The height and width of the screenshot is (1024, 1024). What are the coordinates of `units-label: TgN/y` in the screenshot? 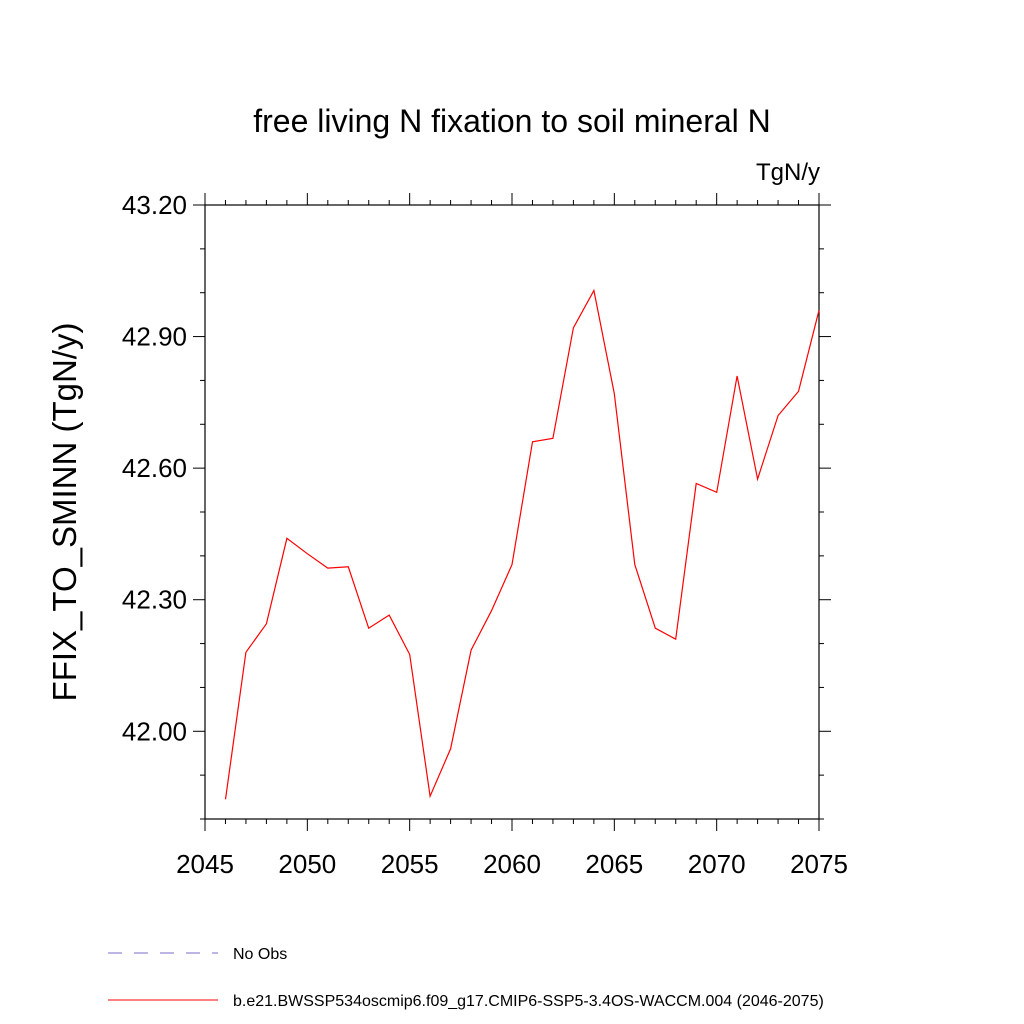 It's located at (788, 172).